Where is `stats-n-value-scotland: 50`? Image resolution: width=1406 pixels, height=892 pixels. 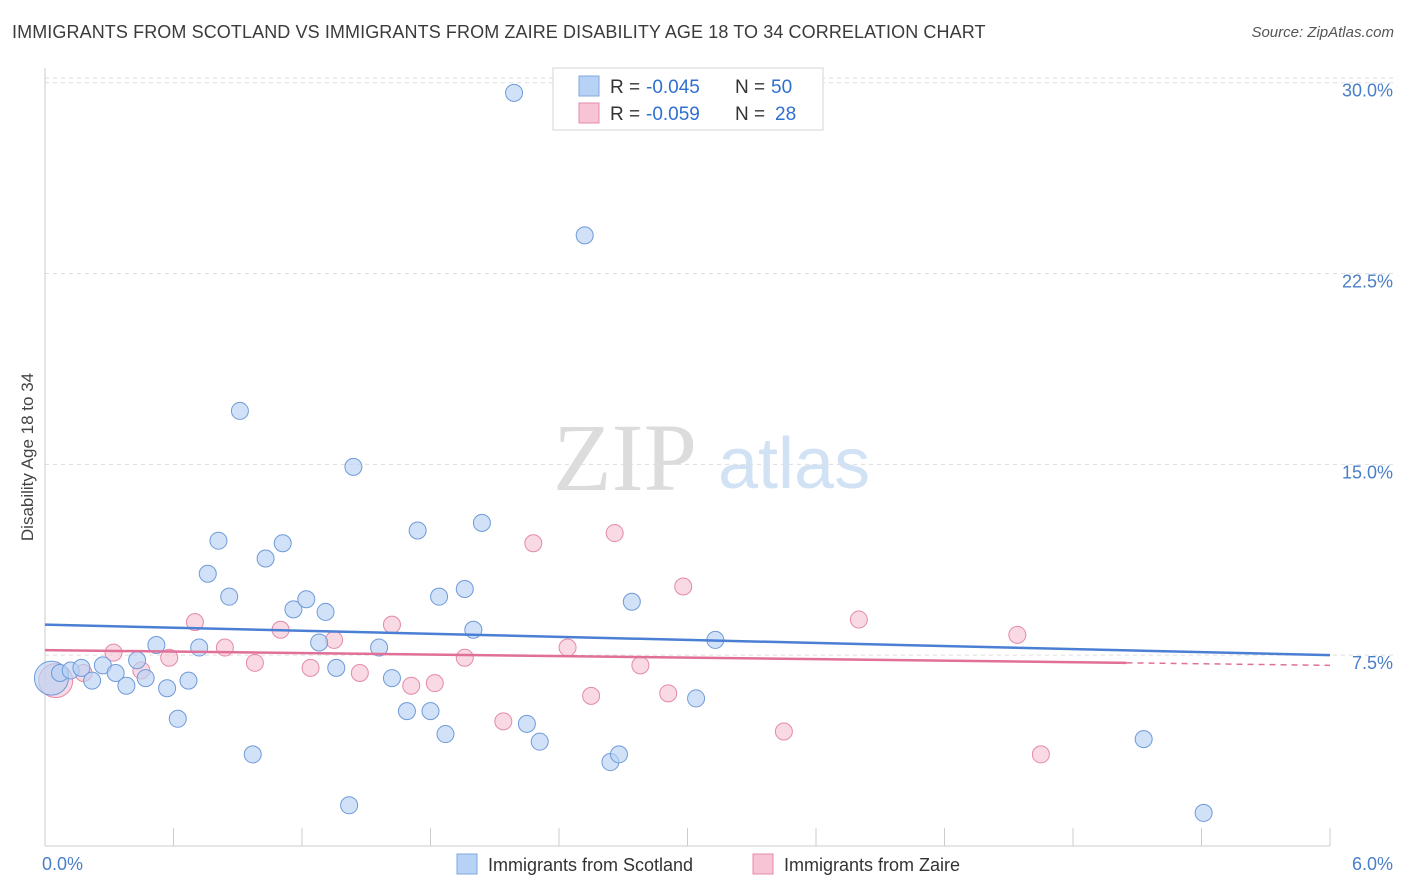 stats-n-value-scotland: 50 is located at coordinates (781, 87).